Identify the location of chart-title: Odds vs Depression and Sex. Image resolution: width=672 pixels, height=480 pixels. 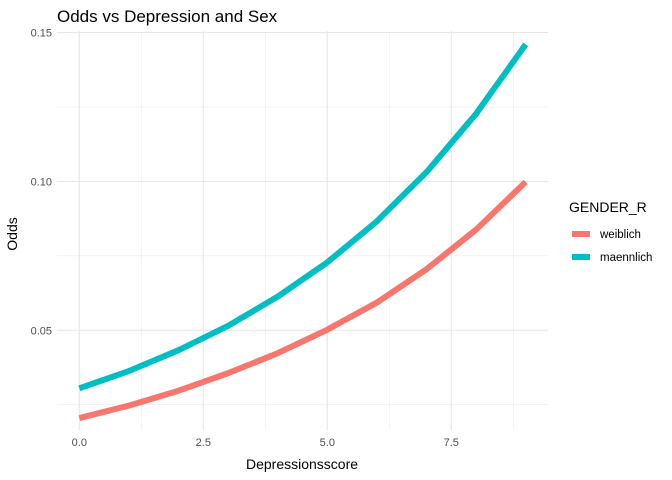
(167, 16).